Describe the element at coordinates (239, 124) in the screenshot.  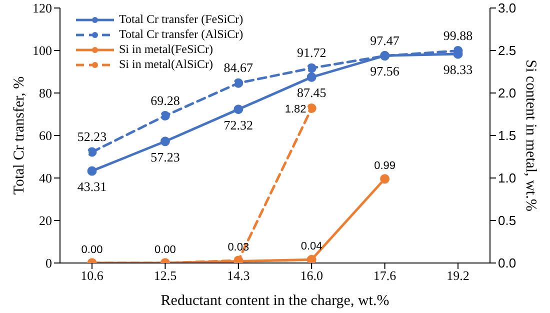
I see `data-label: 72.32` at that location.